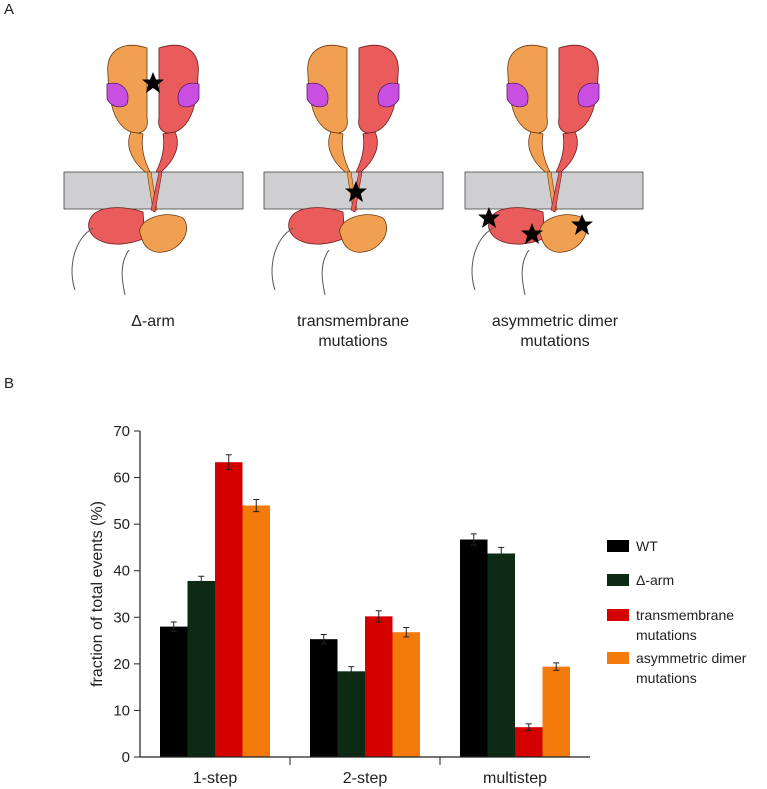 This screenshot has height=789, width=767. What do you see at coordinates (215, 778) in the screenshot?
I see `x-tick-label: 1-step` at bounding box center [215, 778].